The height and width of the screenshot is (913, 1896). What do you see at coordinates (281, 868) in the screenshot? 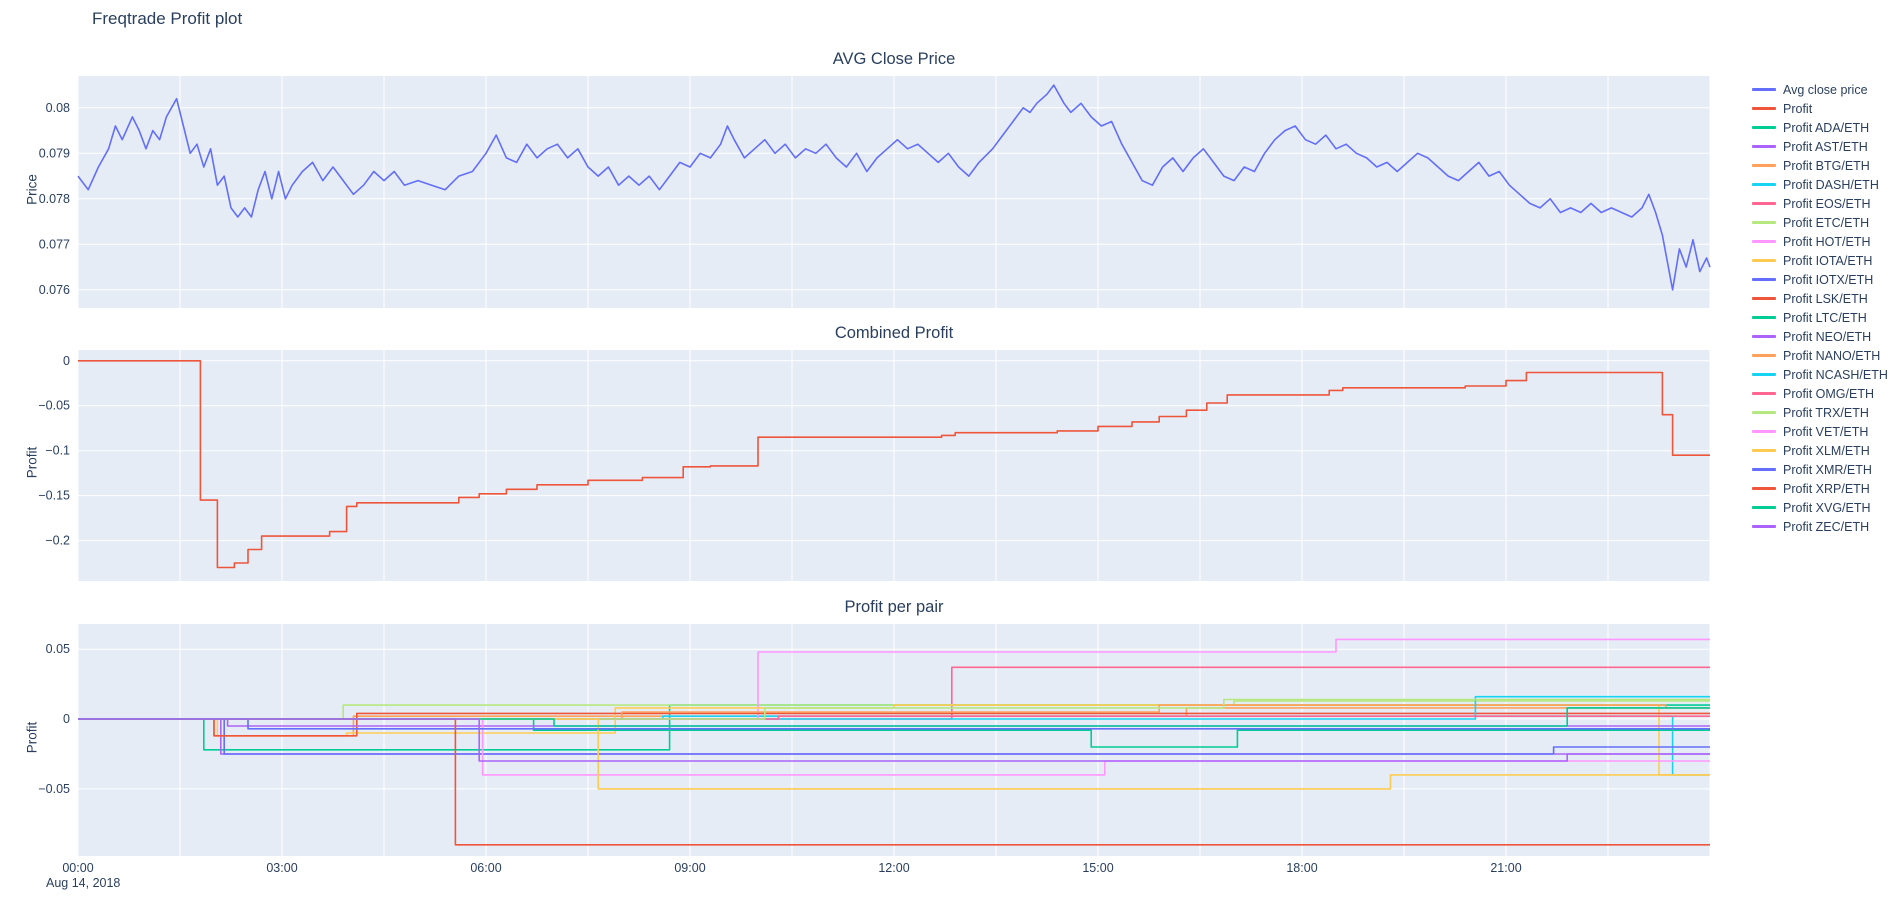
I see `x-tick-label: 03:00` at bounding box center [281, 868].